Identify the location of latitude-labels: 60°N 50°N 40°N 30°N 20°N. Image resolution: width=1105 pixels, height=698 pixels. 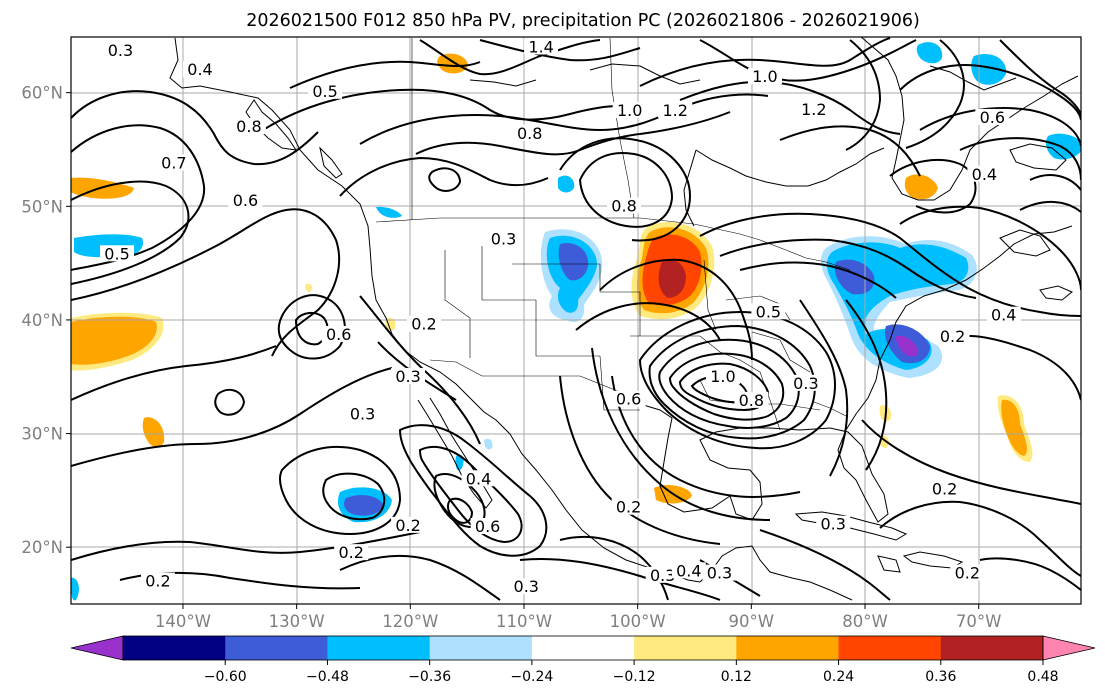
(46, 320).